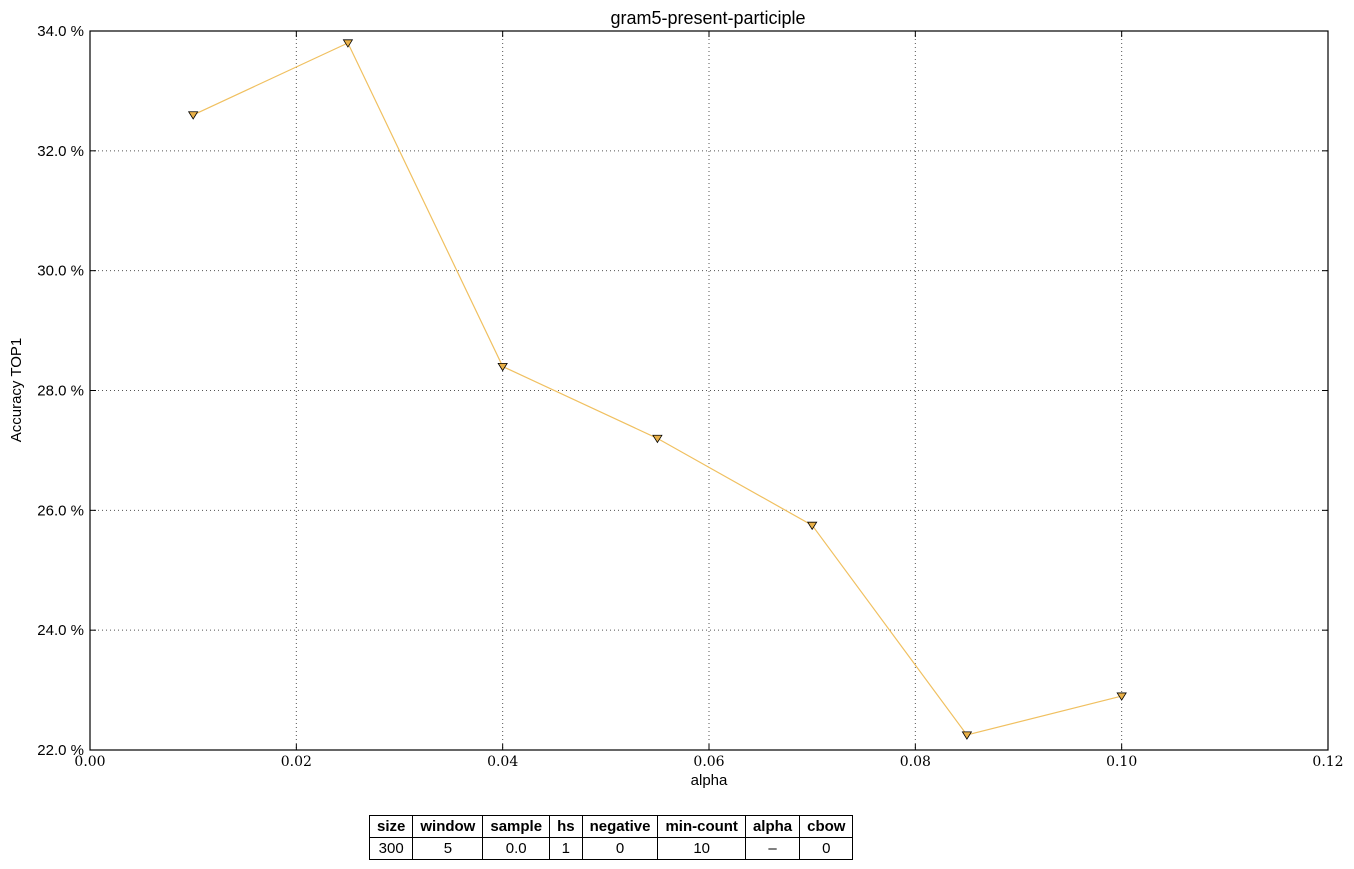  I want to click on x-tick-label: 0.04, so click(502, 762).